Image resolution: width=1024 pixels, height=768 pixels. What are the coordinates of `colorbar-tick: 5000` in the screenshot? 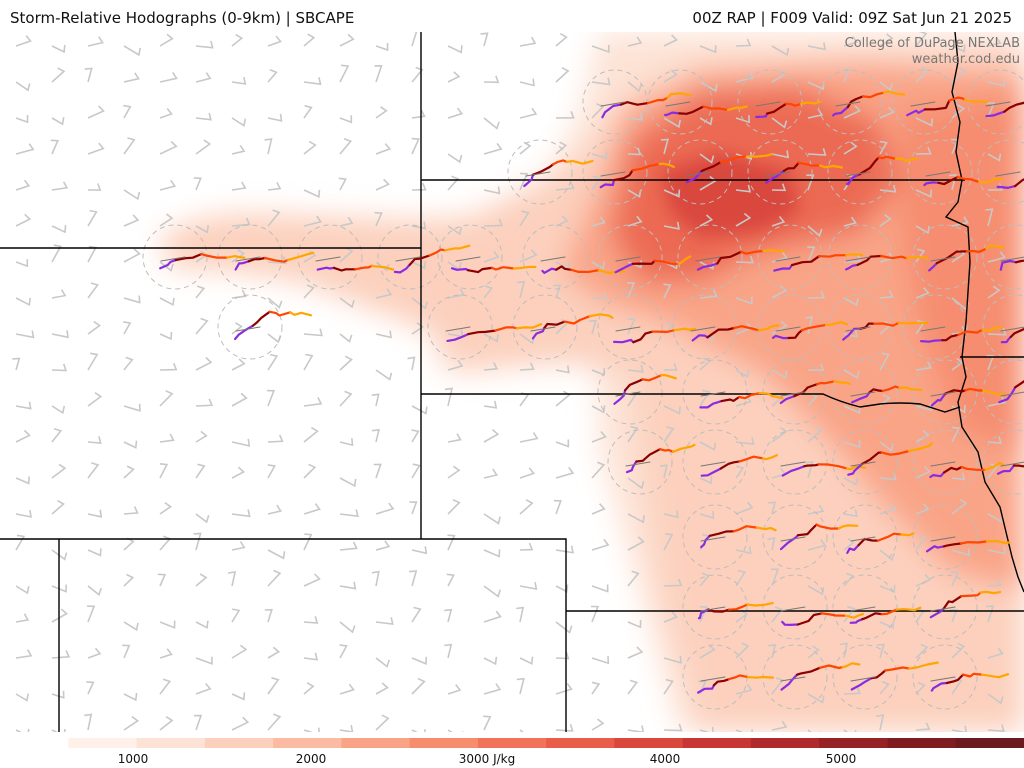 It's located at (841, 759).